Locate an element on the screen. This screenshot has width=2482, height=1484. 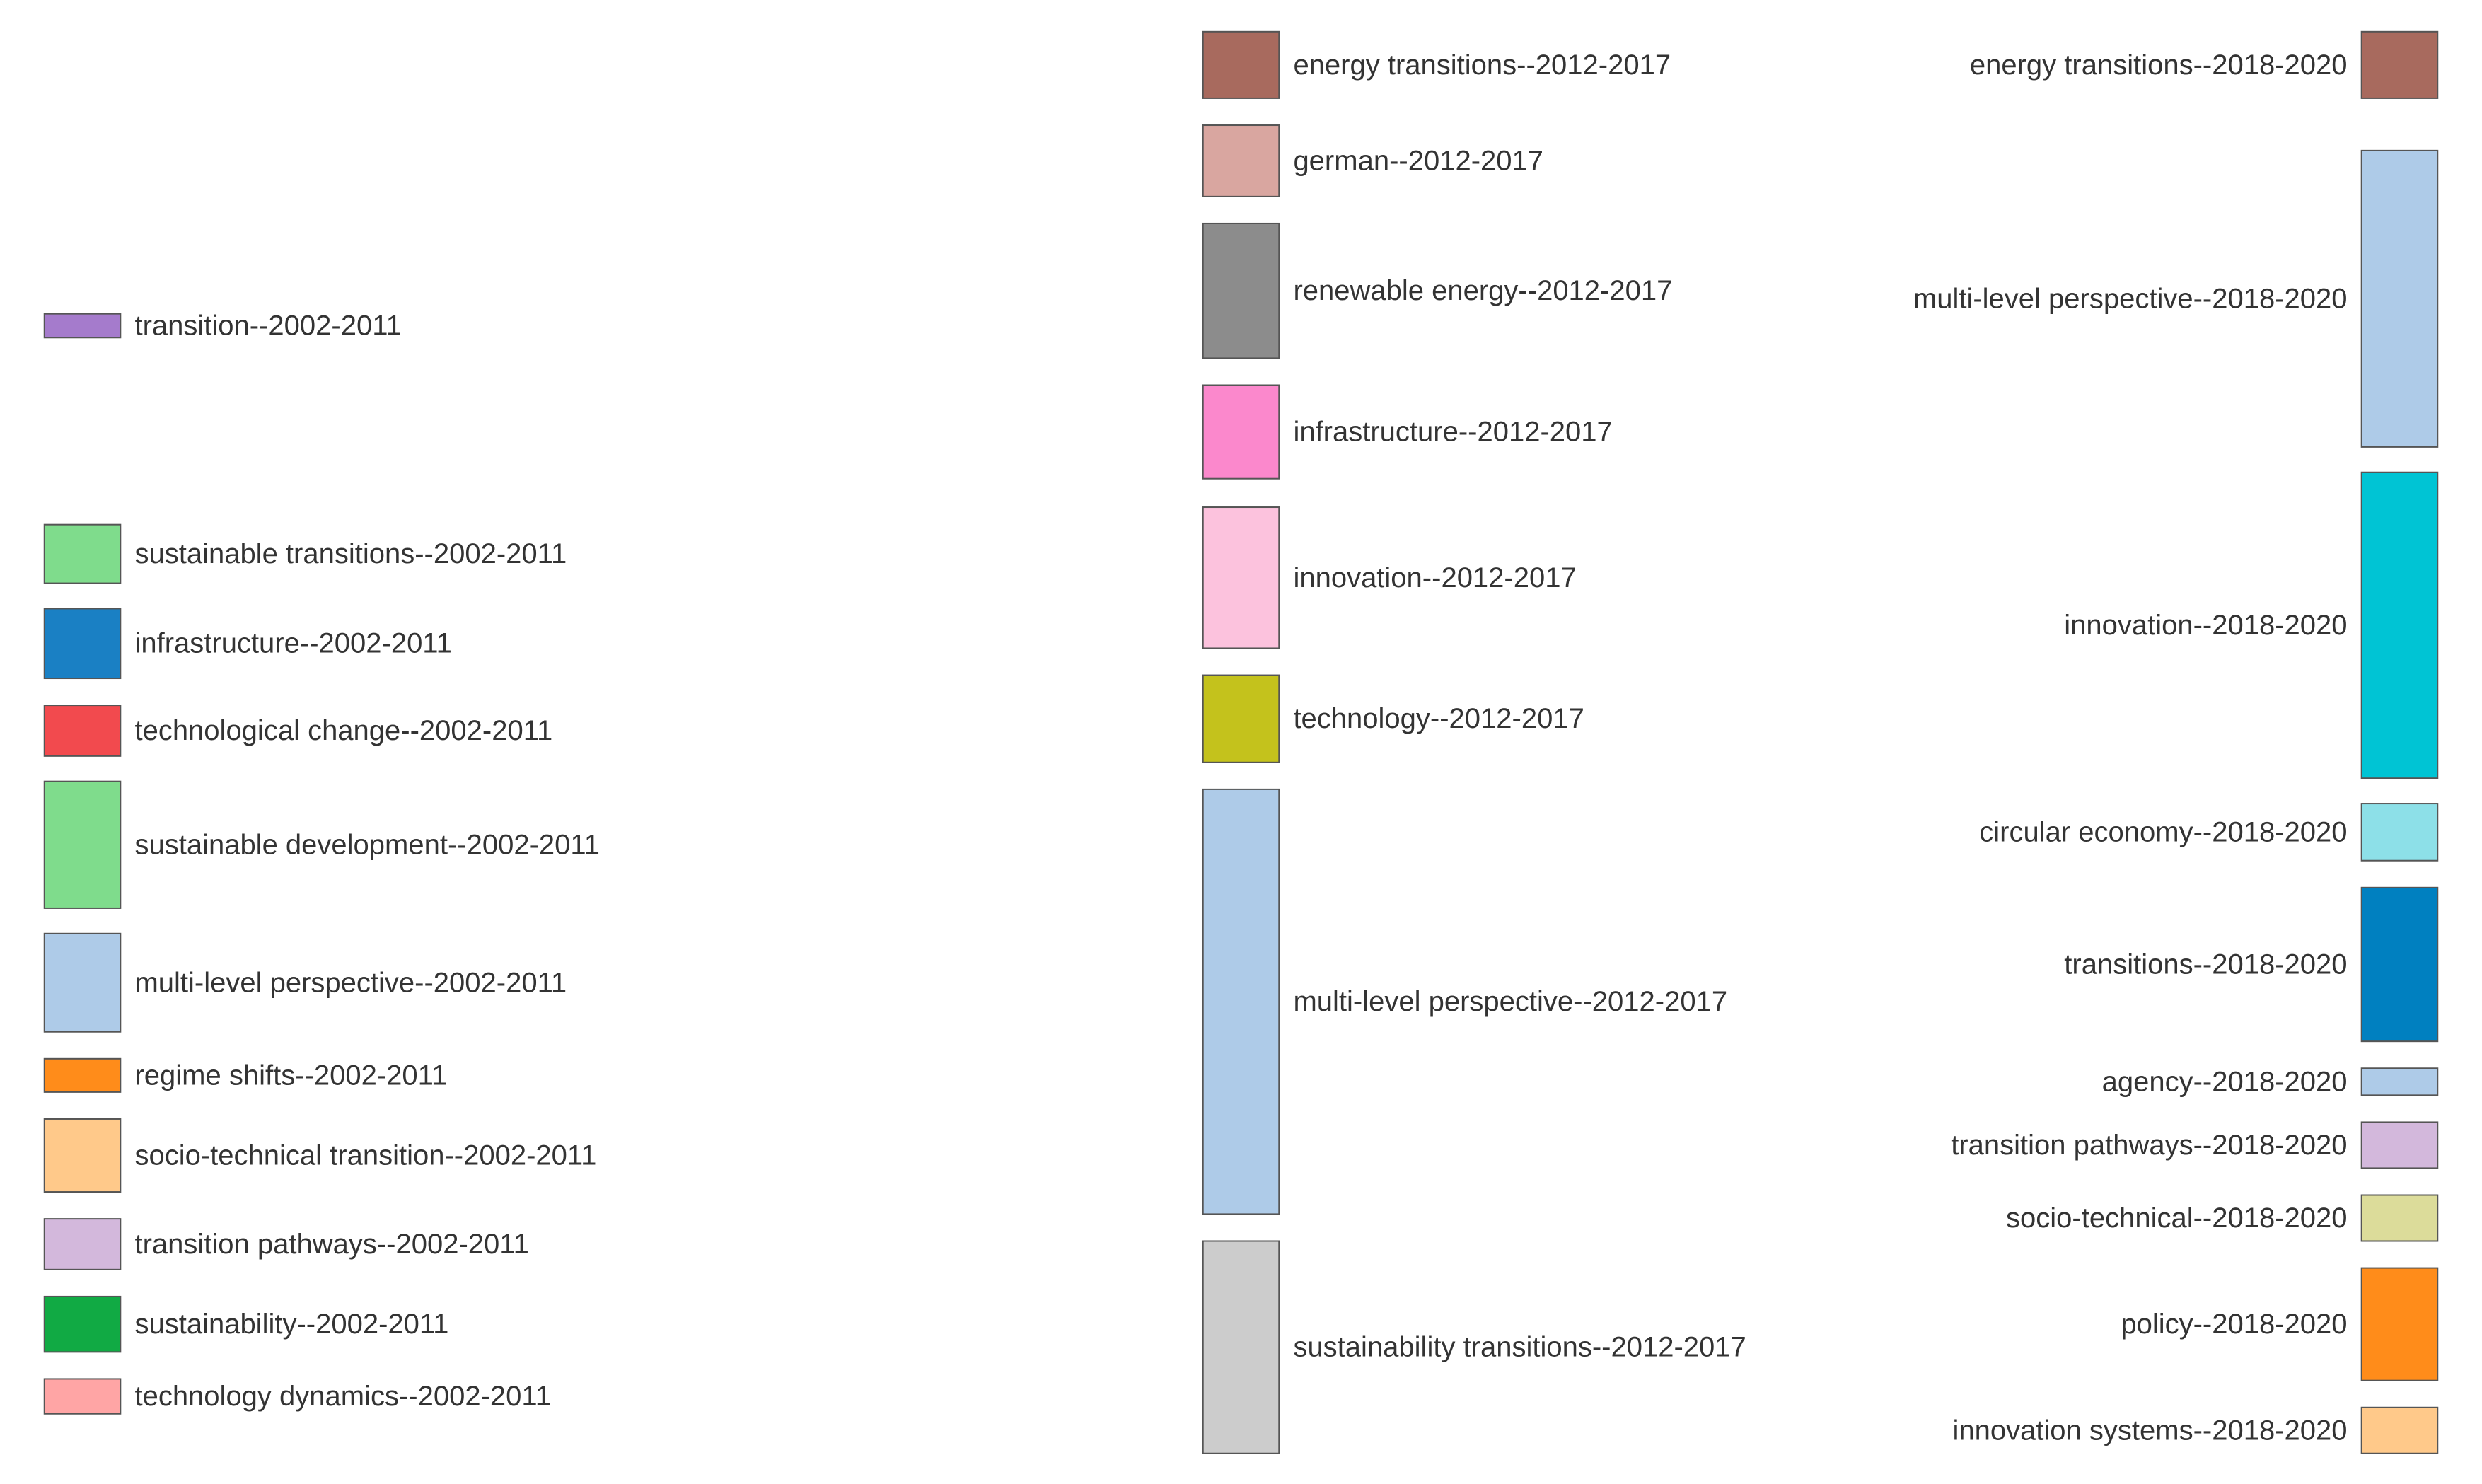
label-infrastructure-2002: infrastructure--2002-2011 is located at coordinates (292, 643).